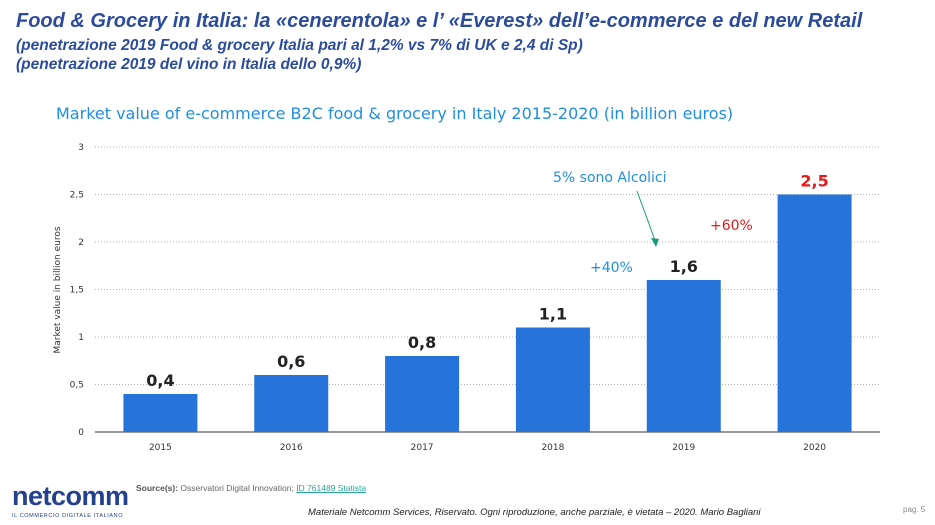 The image size is (935, 525). I want to click on y-tick-label: 1, so click(81, 338).